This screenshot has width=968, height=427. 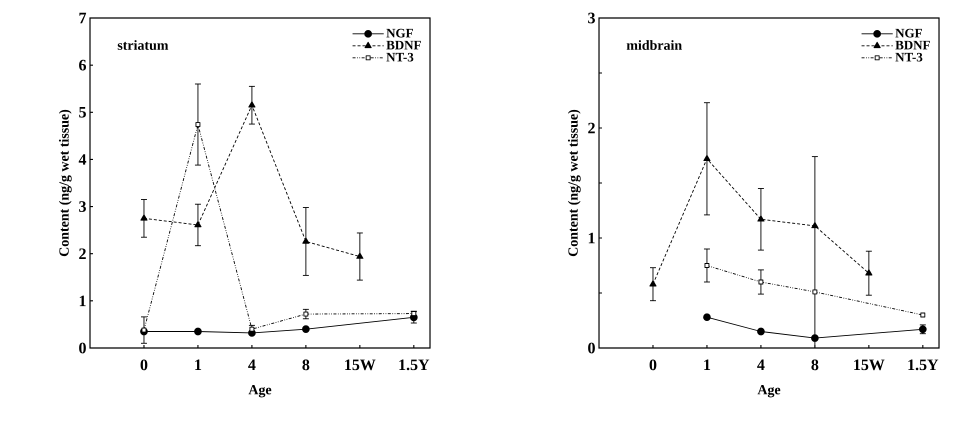 I want to click on text: midbrain, so click(x=654, y=45).